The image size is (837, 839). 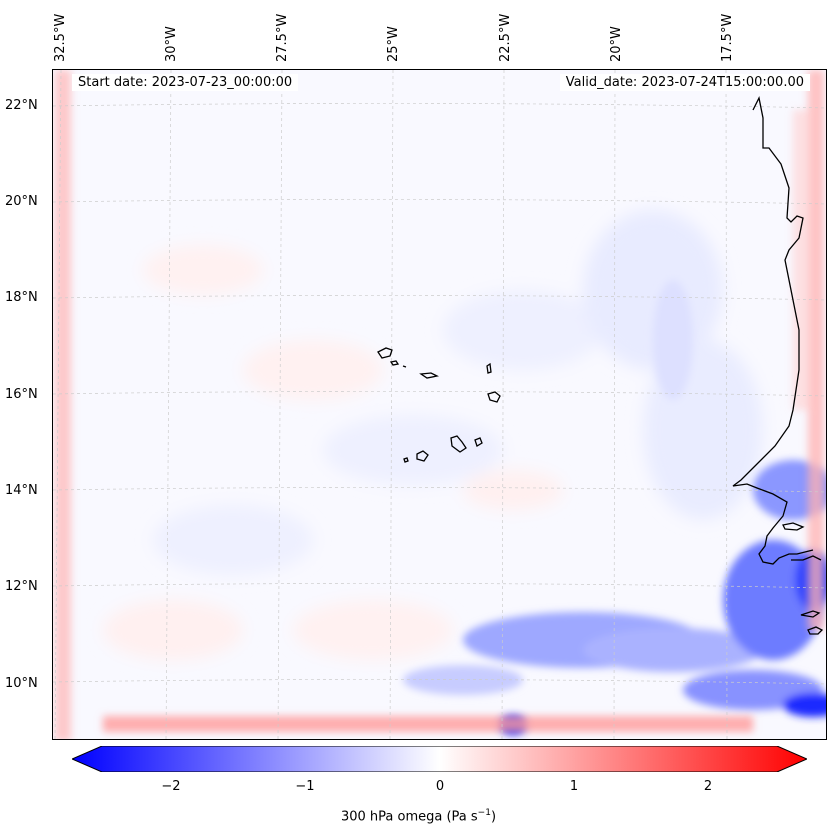 I want to click on cape-verde-islands, so click(x=439, y=405).